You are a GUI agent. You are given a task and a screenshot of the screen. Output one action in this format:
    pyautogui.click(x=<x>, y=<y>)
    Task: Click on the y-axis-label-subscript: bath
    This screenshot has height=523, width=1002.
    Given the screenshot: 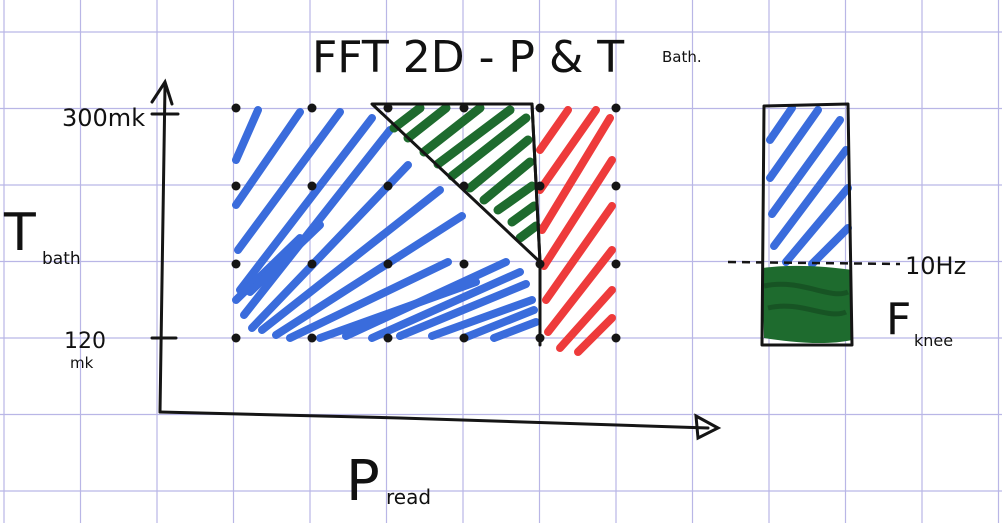 What is the action you would take?
    pyautogui.click(x=61, y=259)
    